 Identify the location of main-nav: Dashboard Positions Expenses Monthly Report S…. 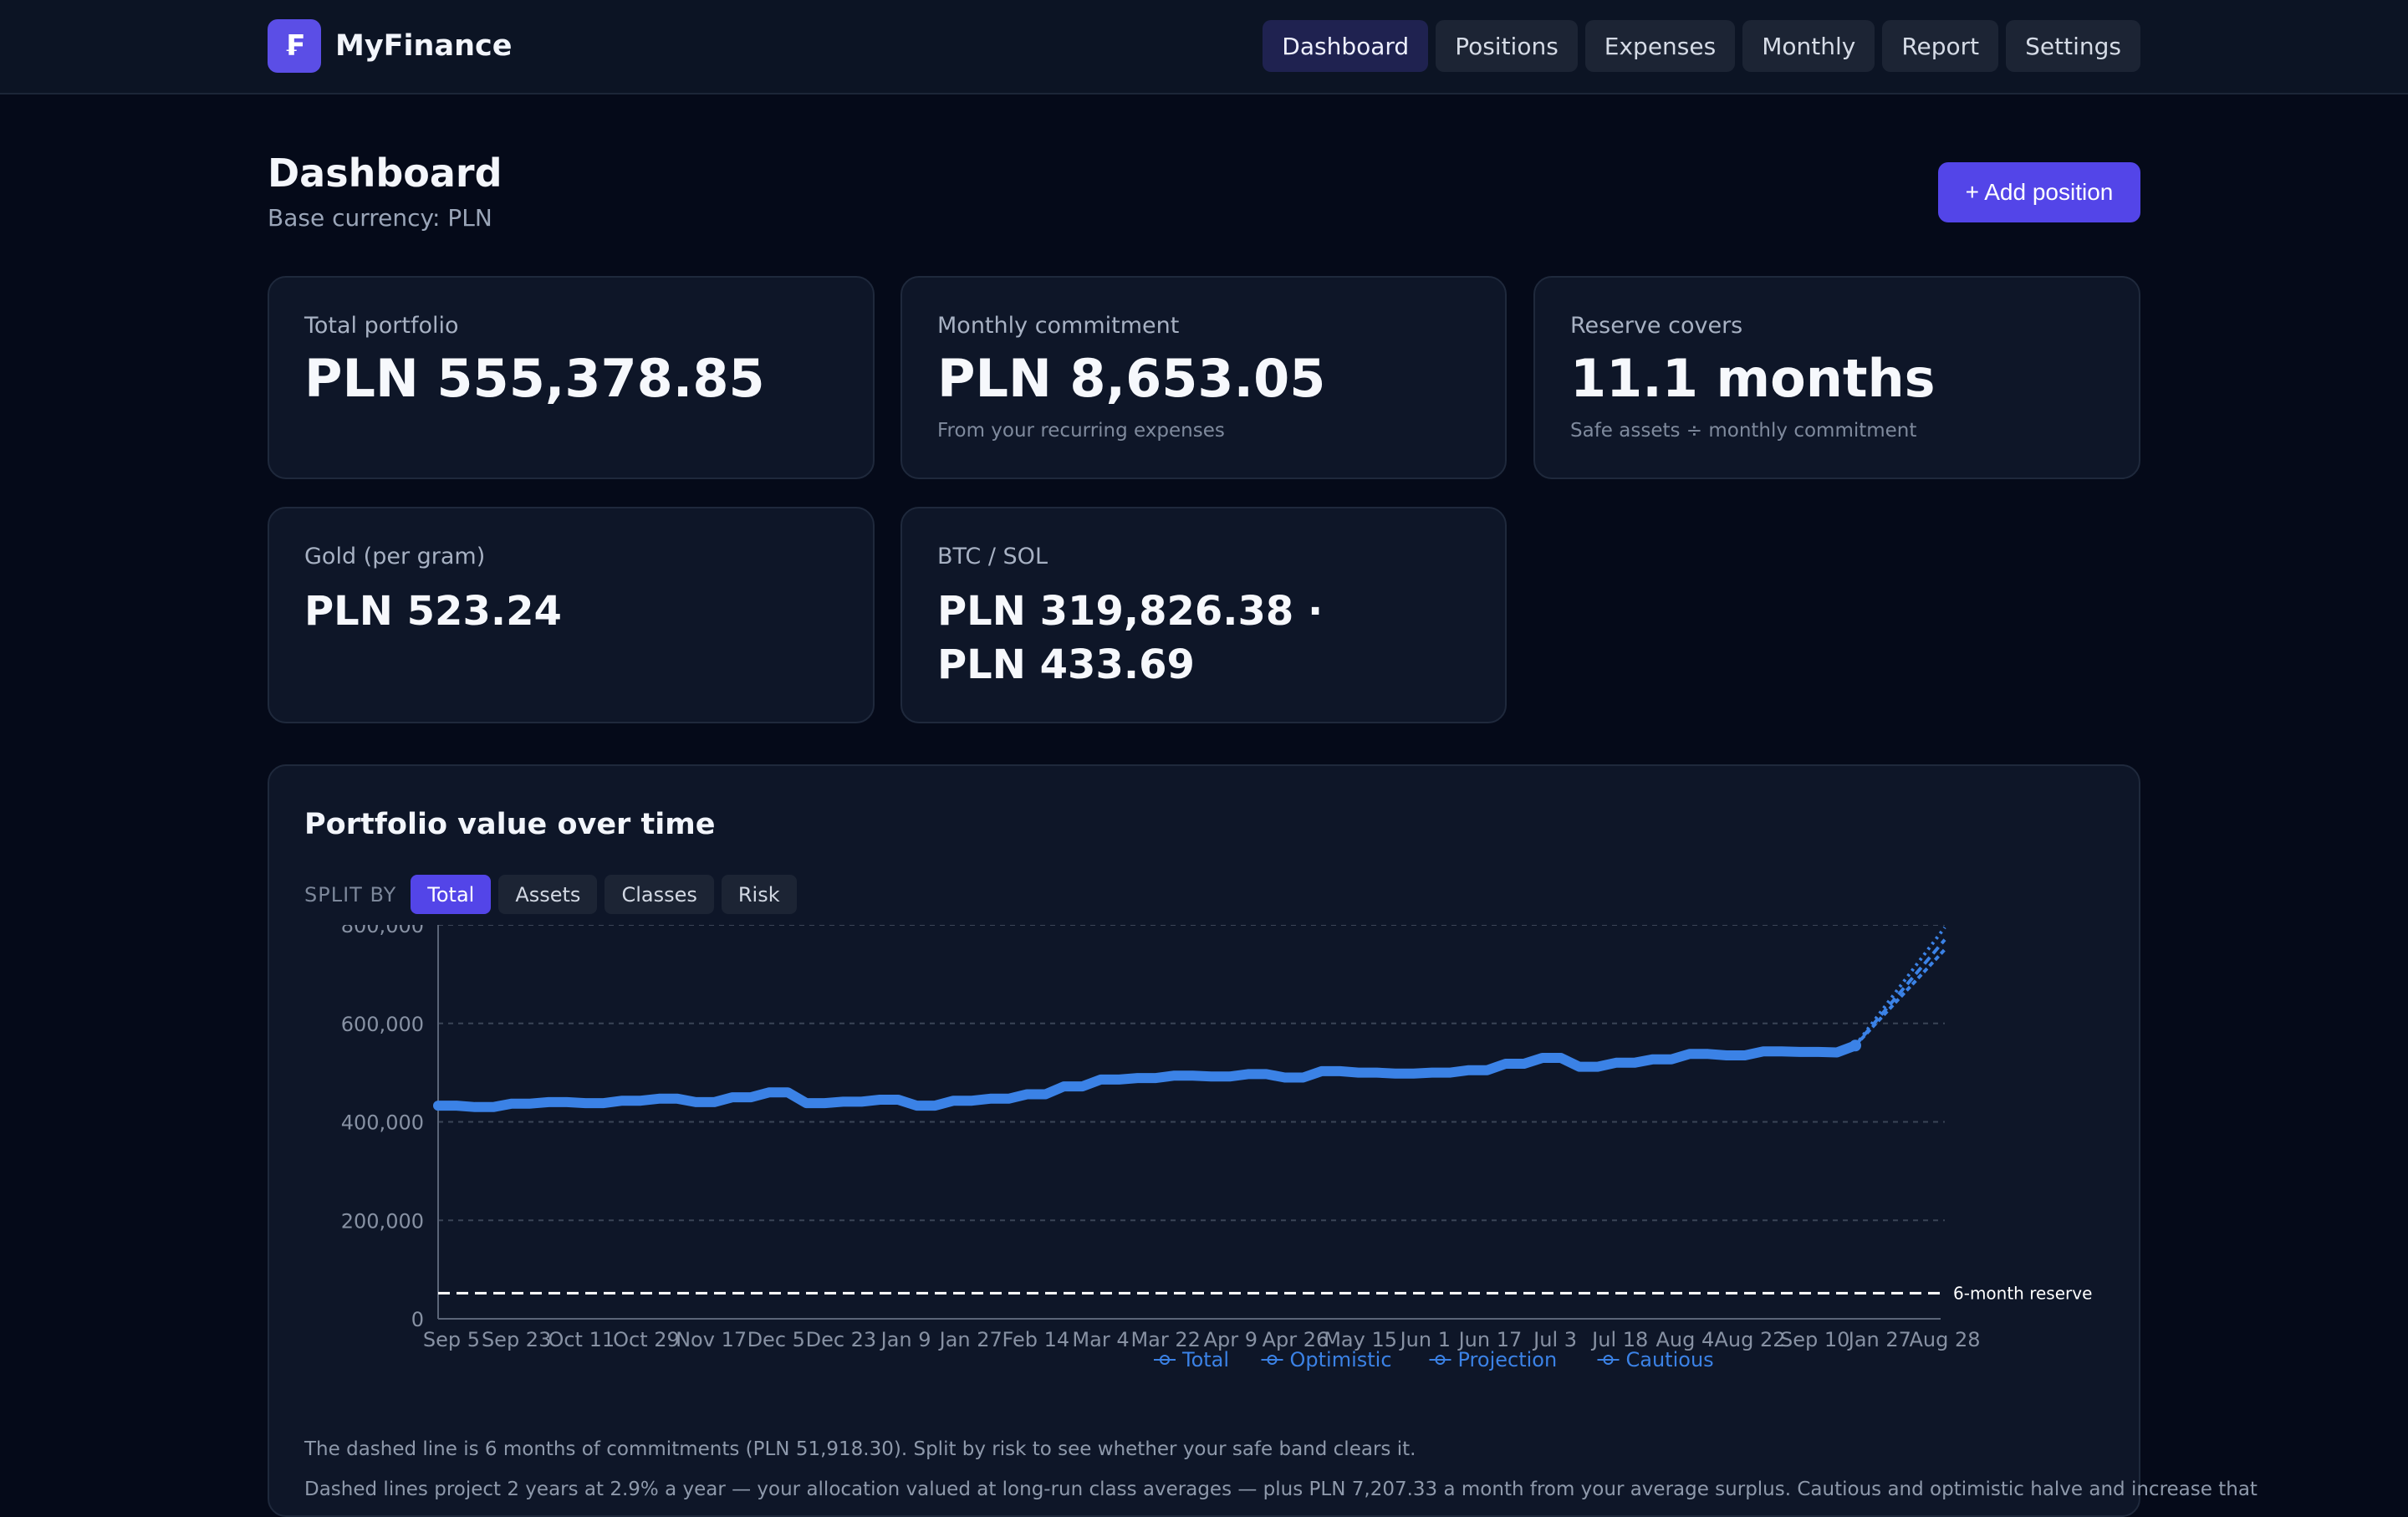
(1701, 46).